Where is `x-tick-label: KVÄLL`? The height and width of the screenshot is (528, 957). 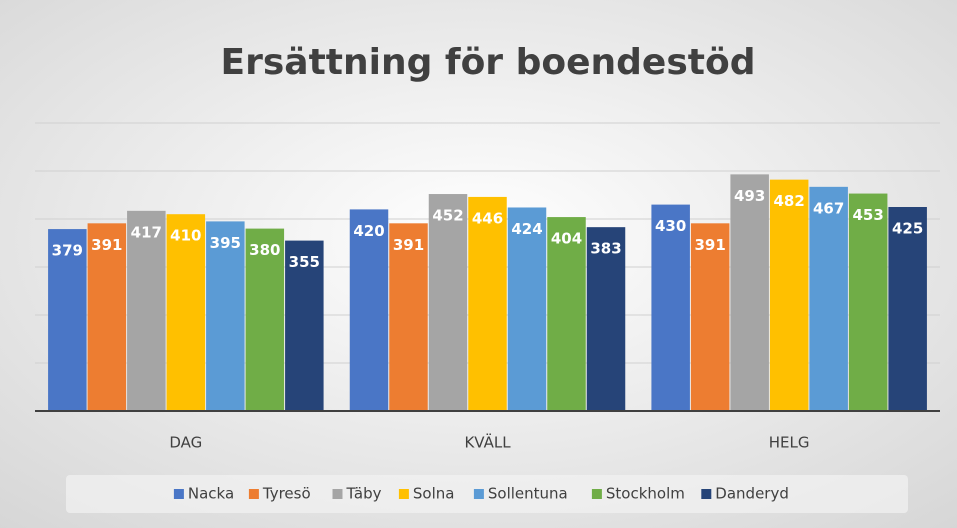
x-tick-label: KVÄLL is located at coordinates (487, 442).